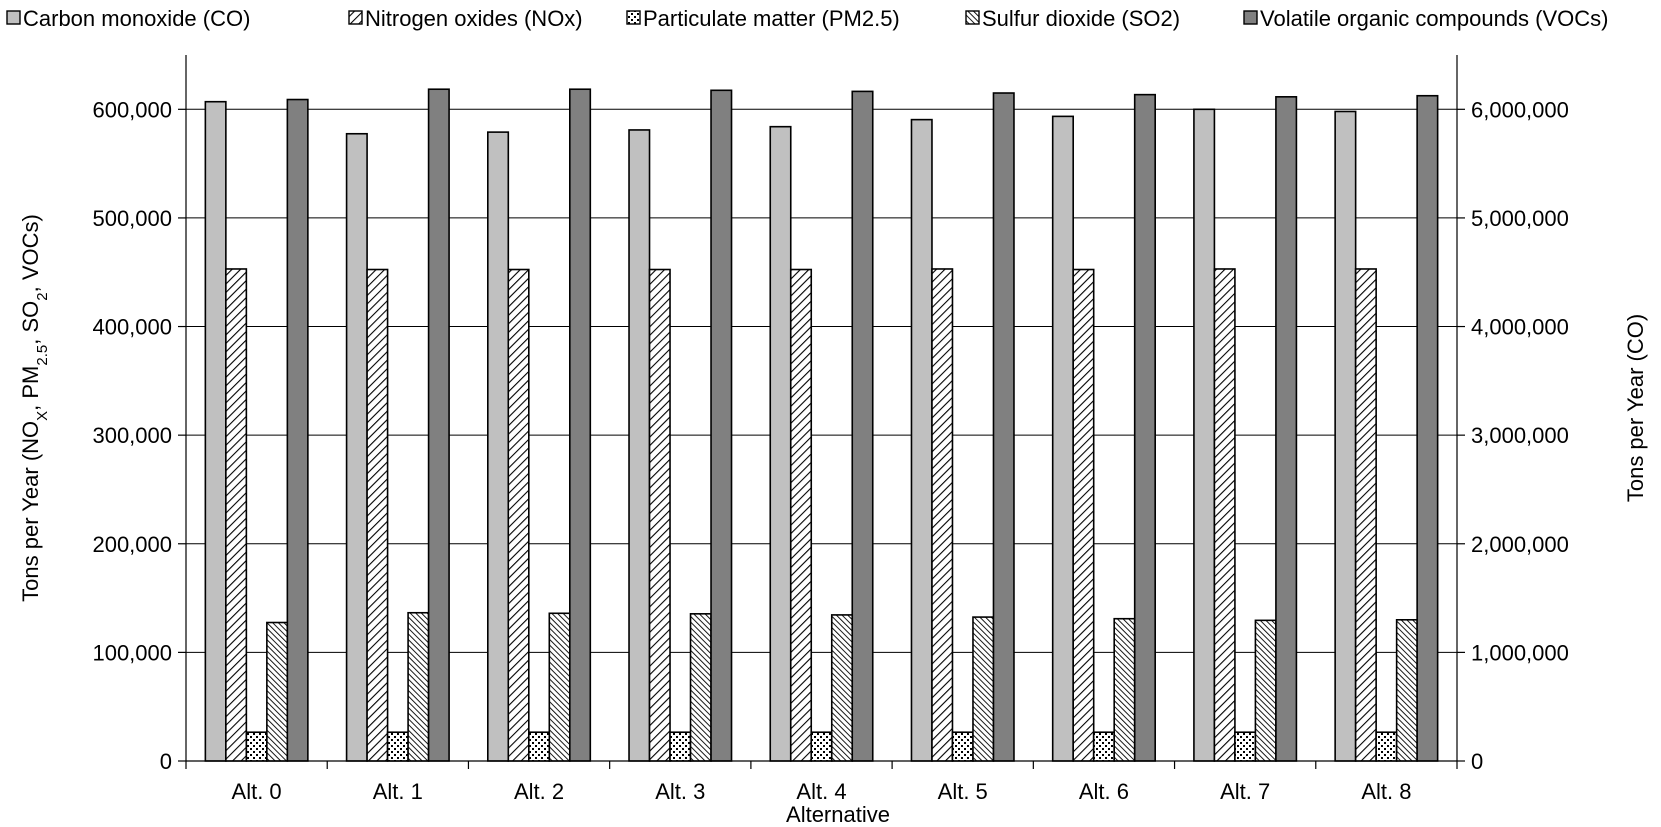 Image resolution: width=1661 pixels, height=827 pixels. I want to click on x-axis-title: Alternative, so click(838, 814).